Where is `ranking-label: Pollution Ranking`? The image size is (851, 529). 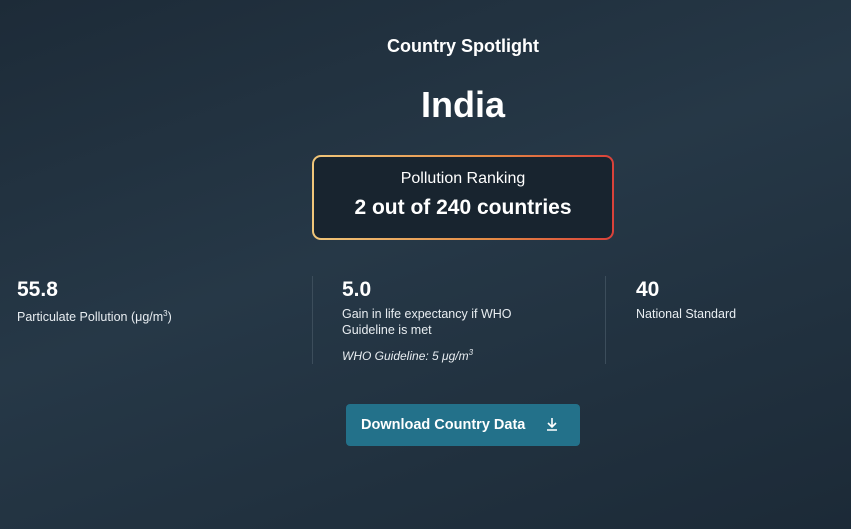
ranking-label: Pollution Ranking is located at coordinates (463, 178).